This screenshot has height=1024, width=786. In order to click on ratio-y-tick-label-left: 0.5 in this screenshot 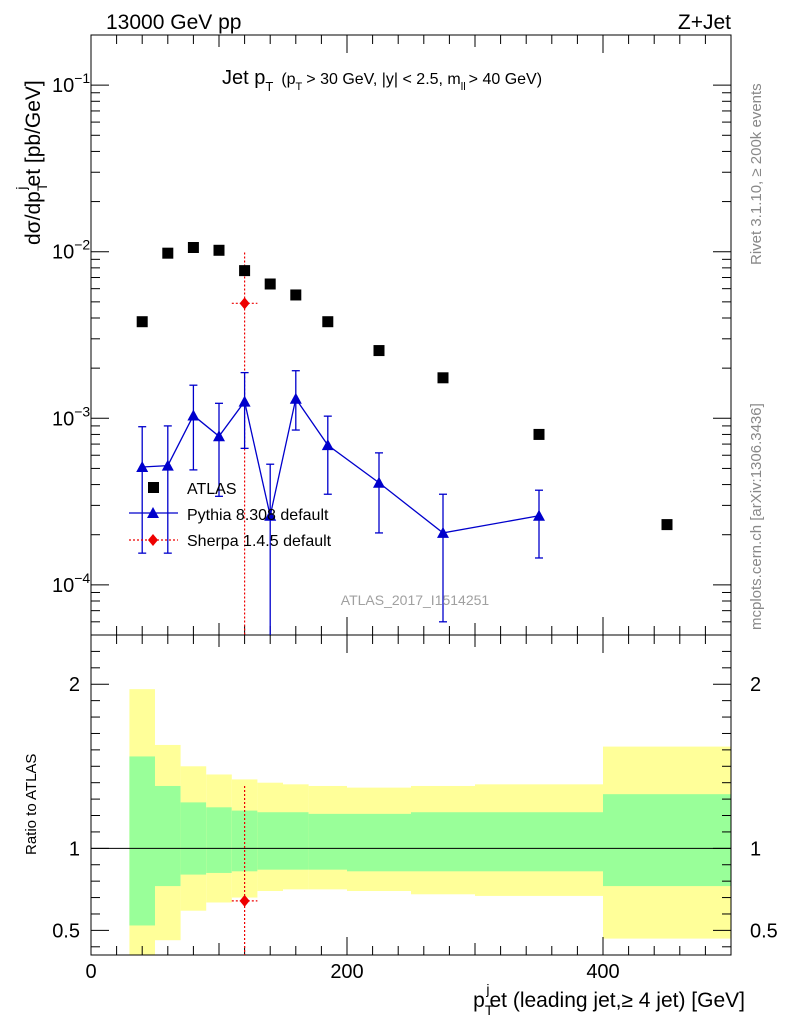, I will do `click(66, 931)`.